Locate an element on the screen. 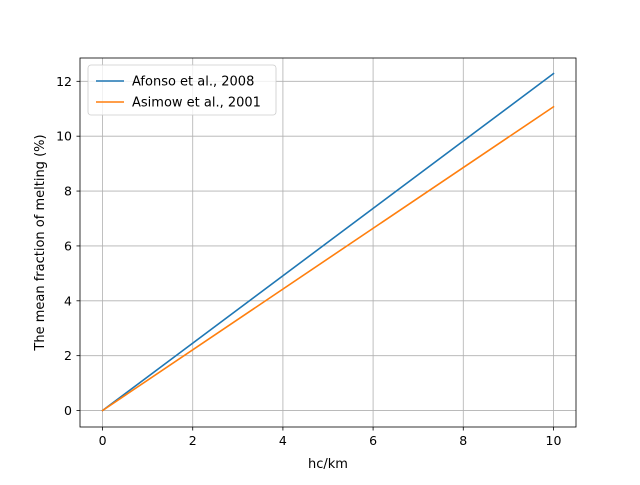  legend: Afonso et al., 2008 Asimow et al., 2001 is located at coordinates (182, 90).